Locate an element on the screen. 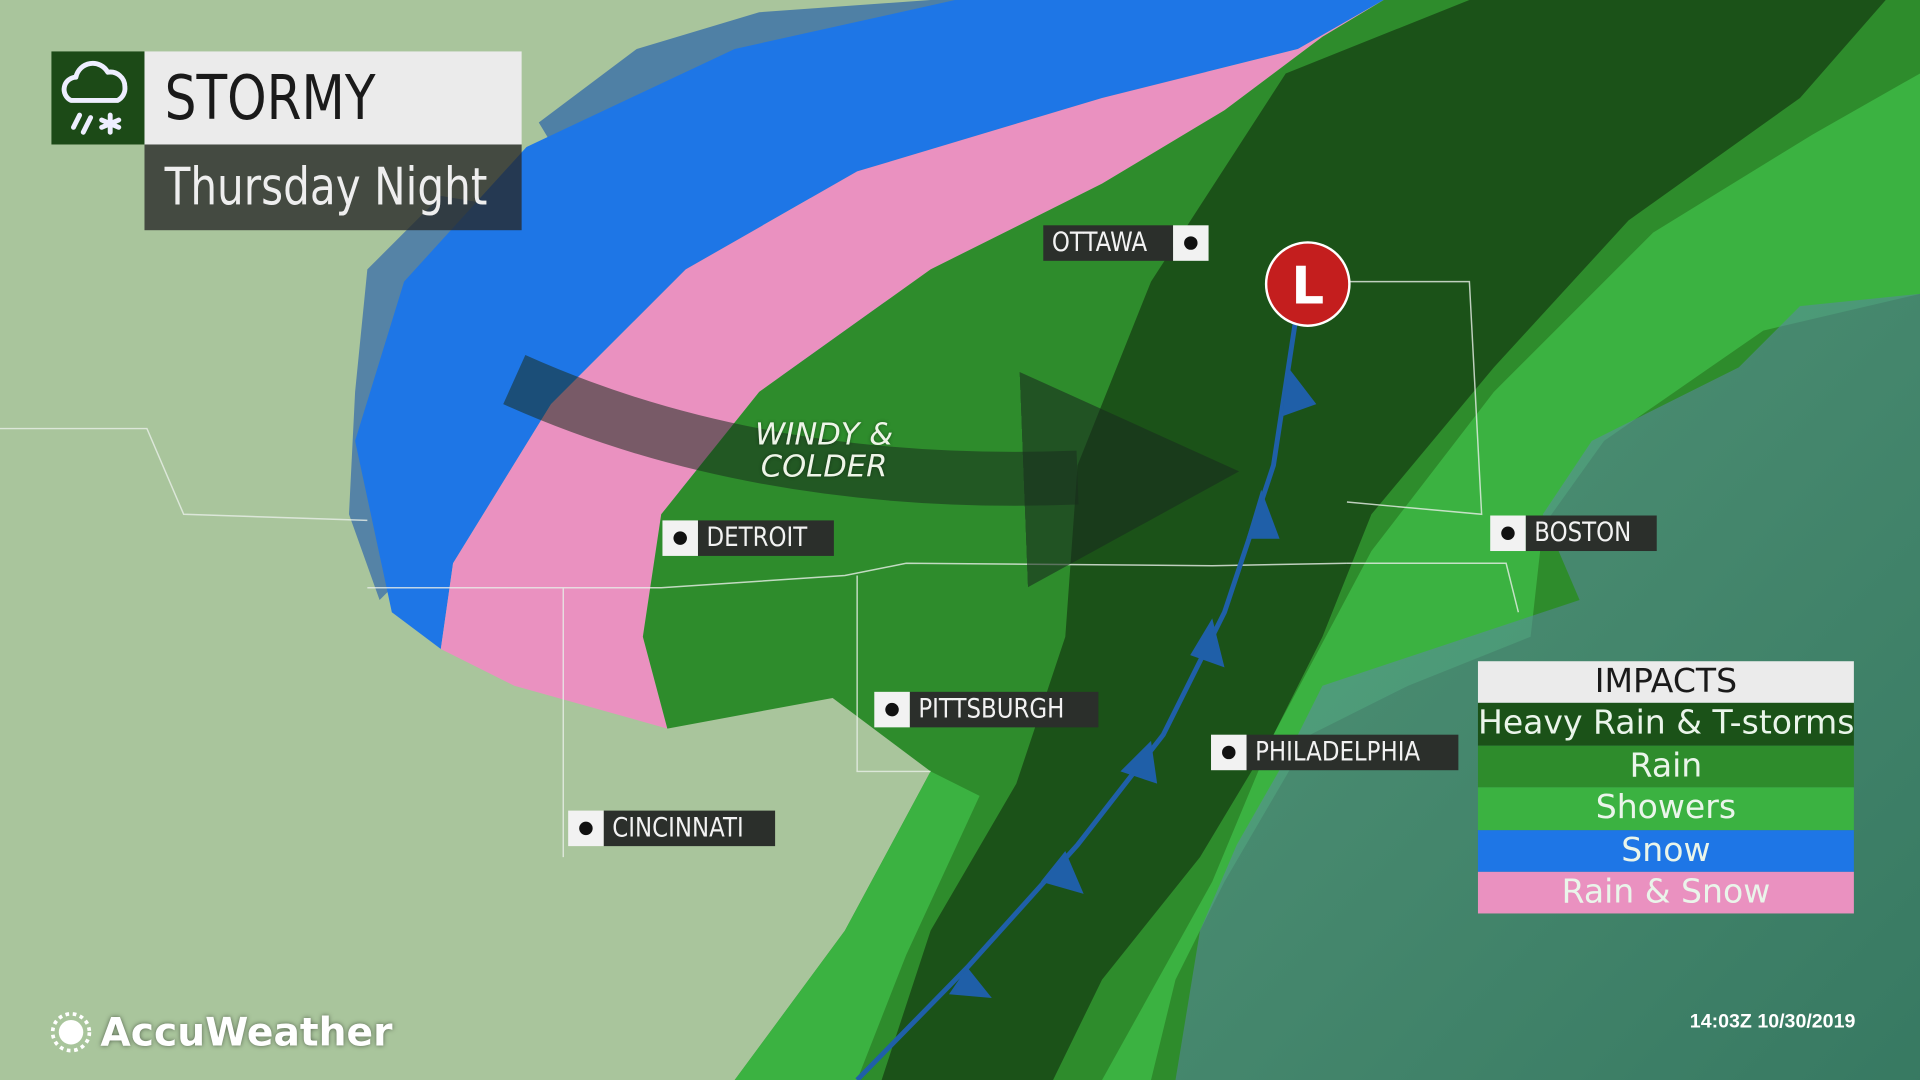  city-label: OTTAWA is located at coordinates (1108, 243).